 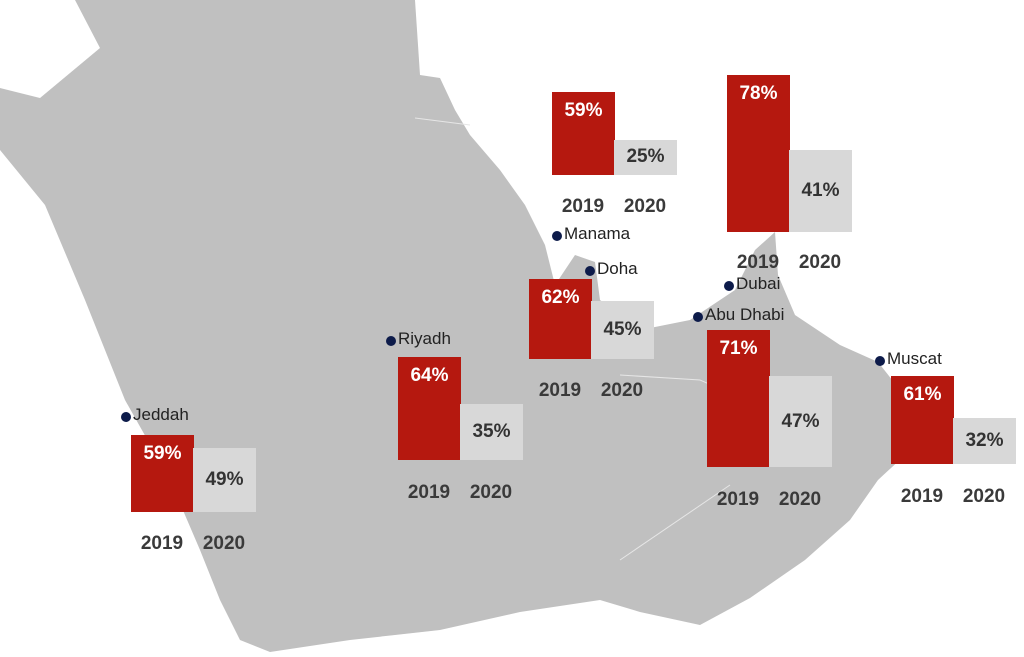 I want to click on data-label: 45%, so click(x=622, y=329).